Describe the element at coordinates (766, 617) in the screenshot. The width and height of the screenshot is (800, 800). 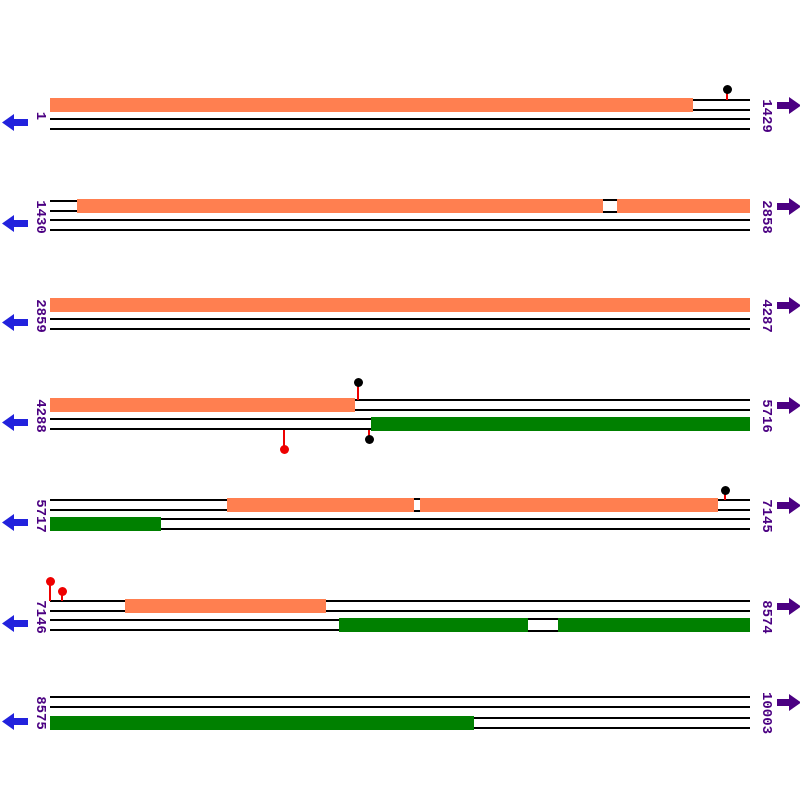
I see `row-end-label: 8574` at that location.